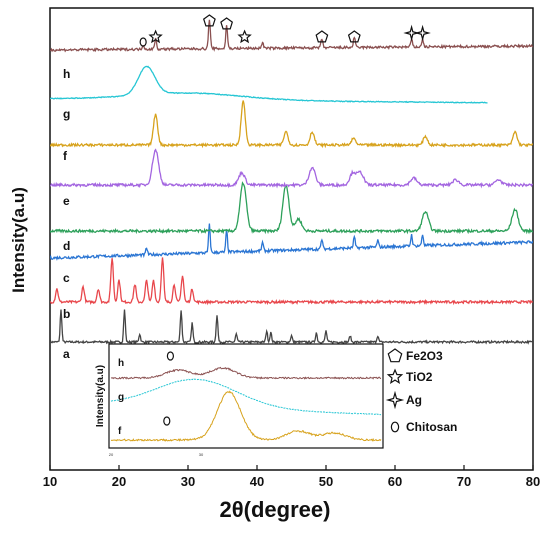 This screenshot has width=550, height=534. What do you see at coordinates (414, 400) in the screenshot?
I see `legend-label: Ag` at bounding box center [414, 400].